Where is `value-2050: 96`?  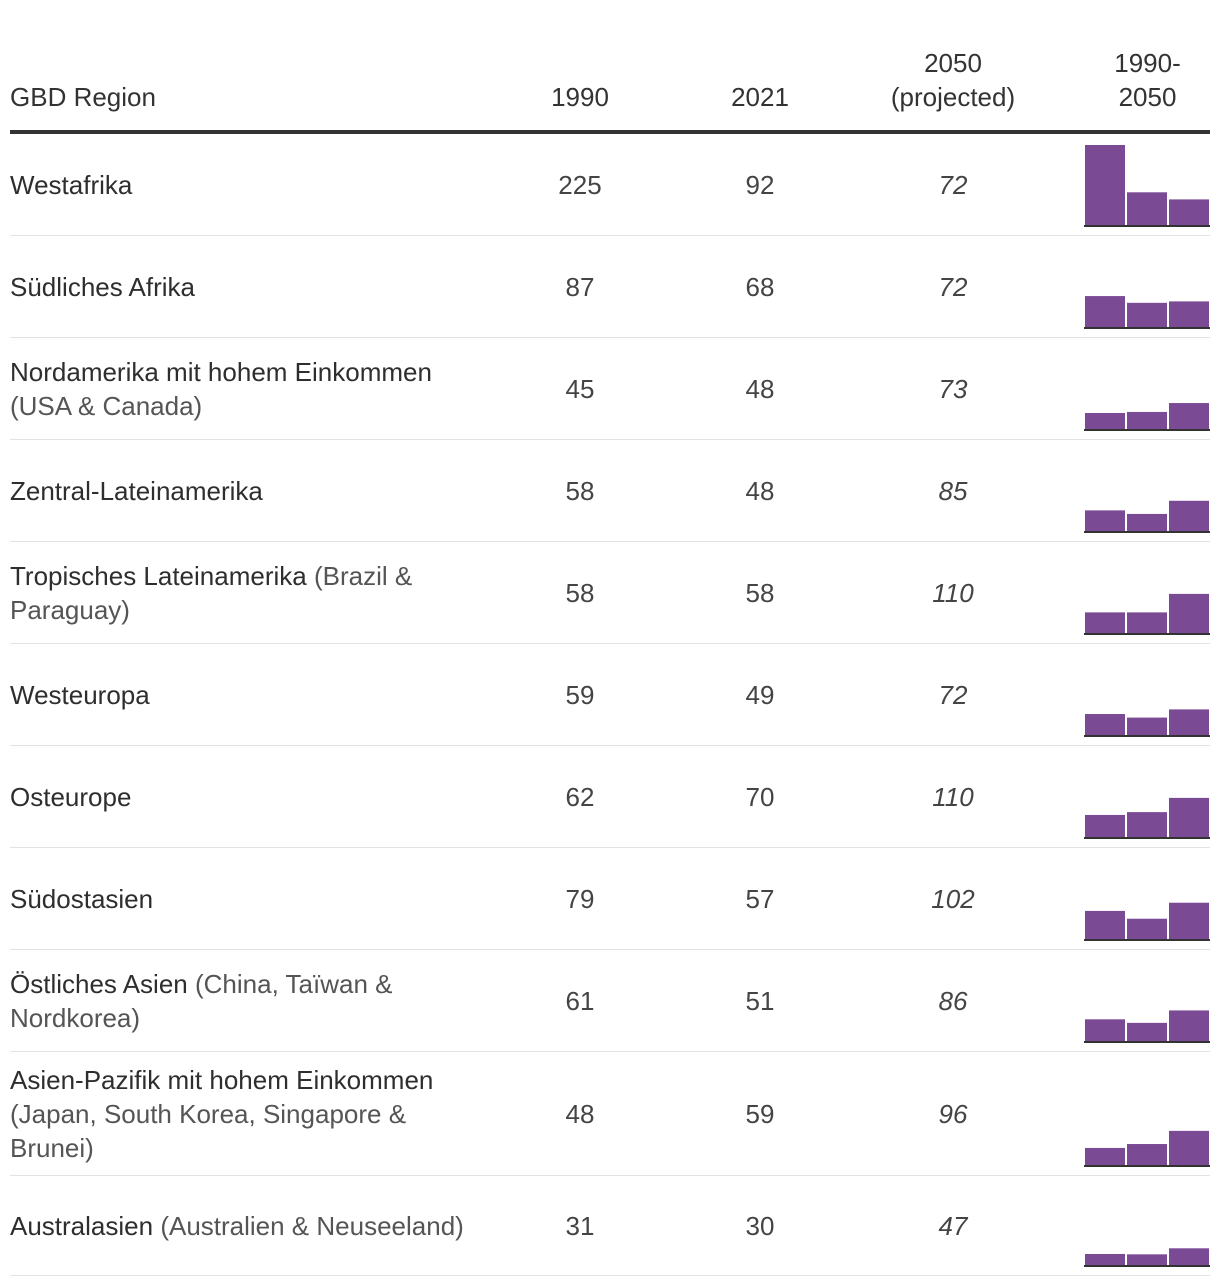
value-2050: 96 is located at coordinates (953, 1113).